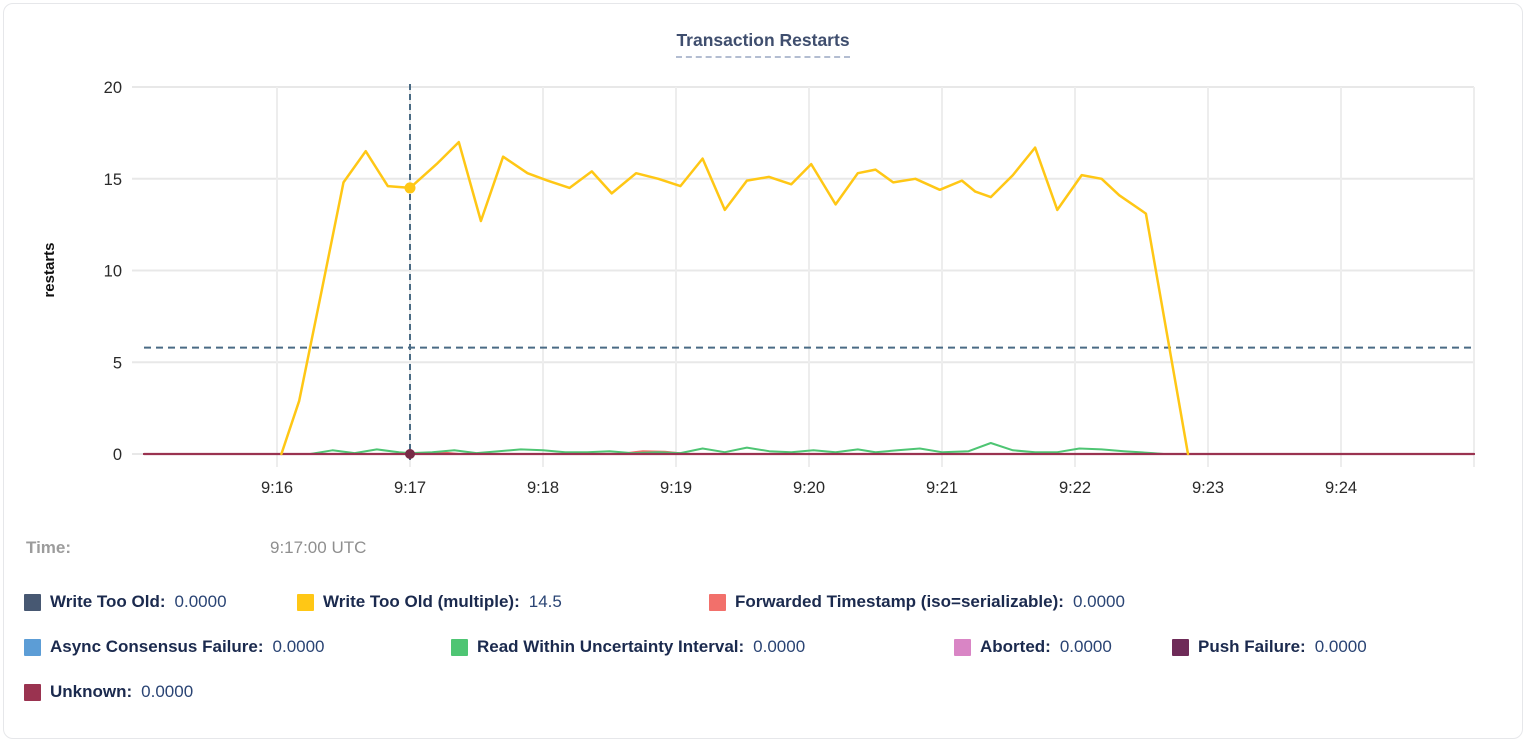 This screenshot has width=1528, height=744. What do you see at coordinates (117, 363) in the screenshot?
I see `y-tick-label: 5` at bounding box center [117, 363].